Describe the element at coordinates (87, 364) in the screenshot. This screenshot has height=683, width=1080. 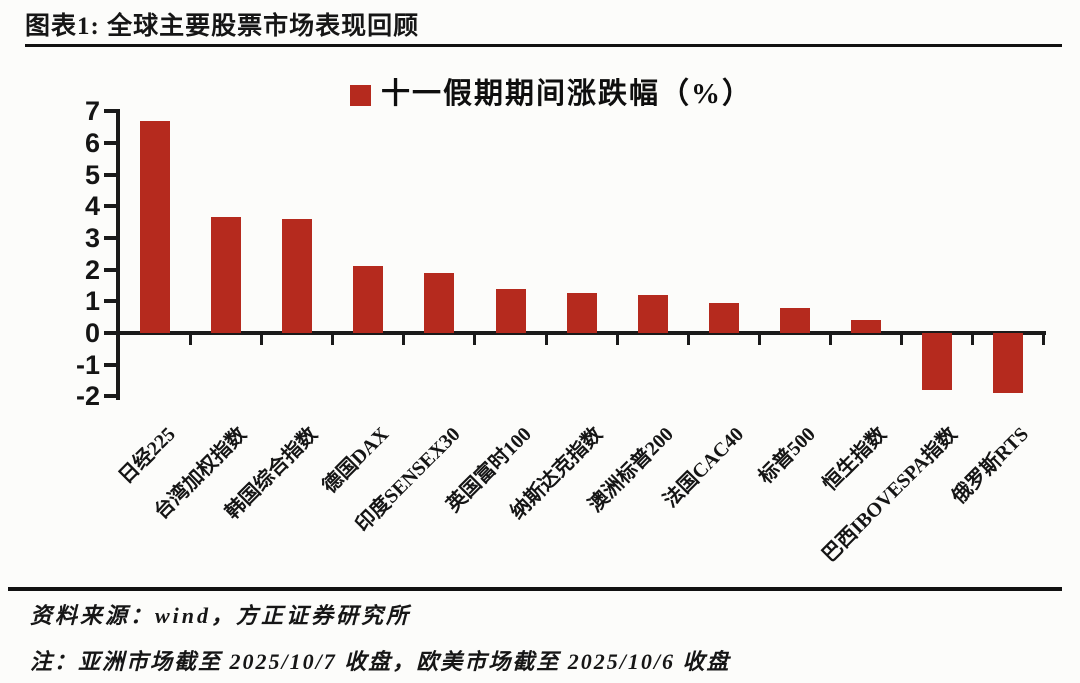
I see `y-tick-label: -1` at that location.